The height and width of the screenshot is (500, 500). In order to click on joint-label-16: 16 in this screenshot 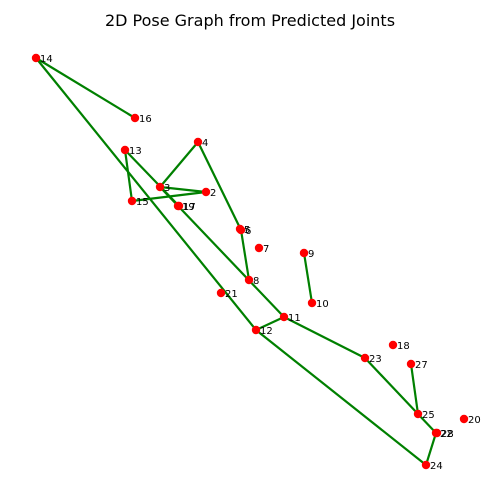, I will do `click(145, 119)`.